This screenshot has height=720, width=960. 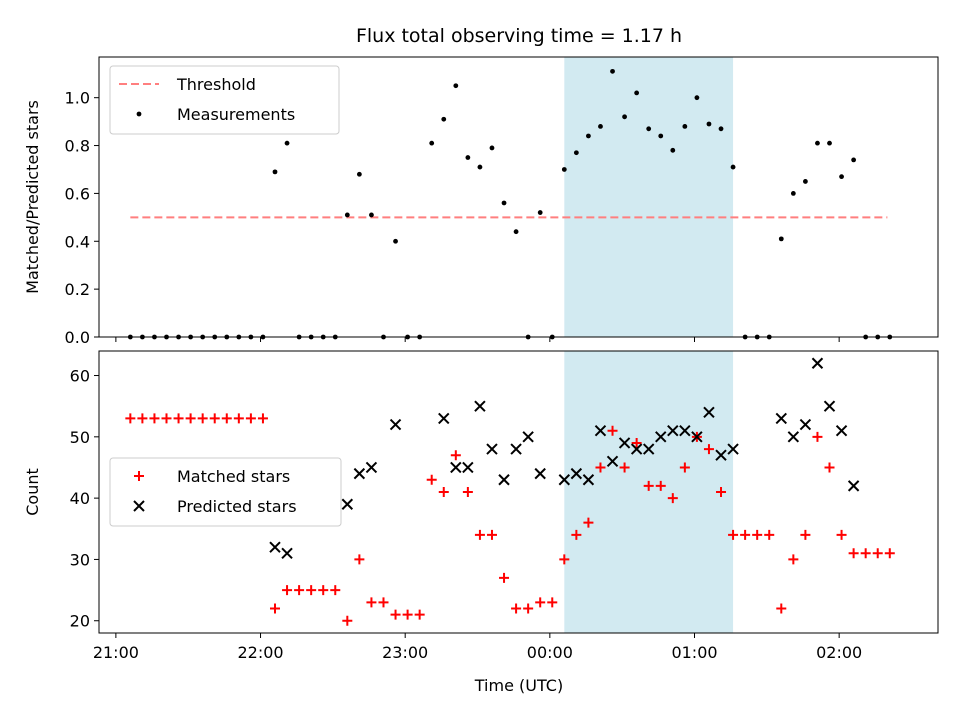 I want to click on legend-label: Predicted stars, so click(x=237, y=506).